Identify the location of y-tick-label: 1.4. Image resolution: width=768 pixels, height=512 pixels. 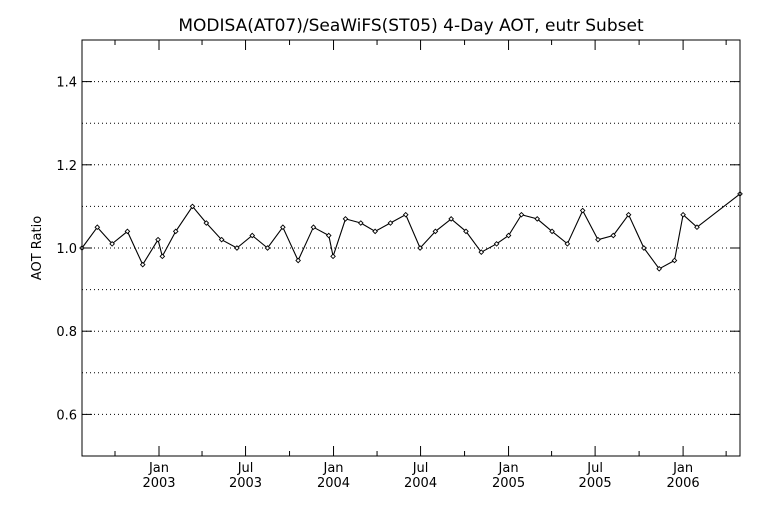
(66, 83).